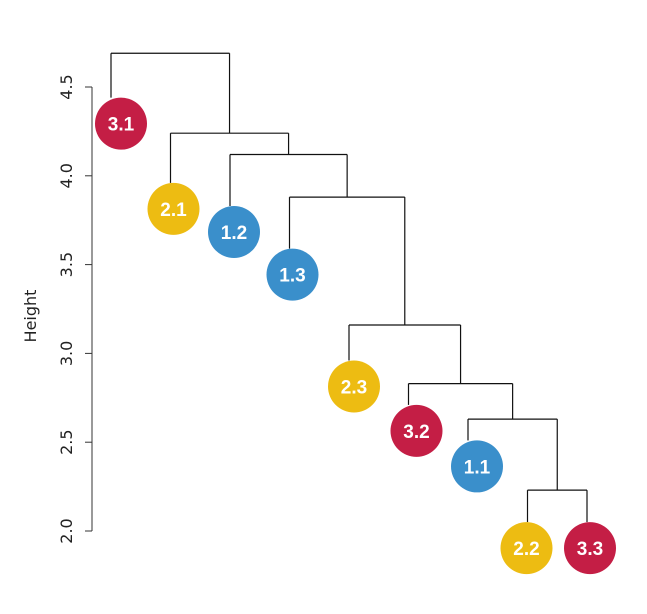  Describe the element at coordinates (75, 309) in the screenshot. I see `y-axis: 2.0 2.5 3.0 3.5 4.0 4.5` at that location.